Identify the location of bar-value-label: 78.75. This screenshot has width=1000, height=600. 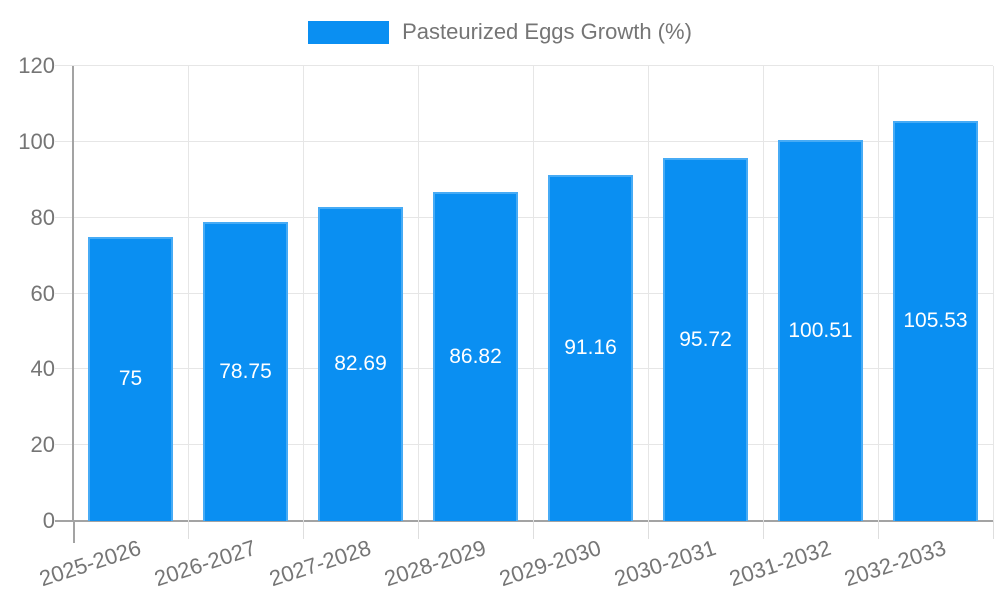
(245, 371).